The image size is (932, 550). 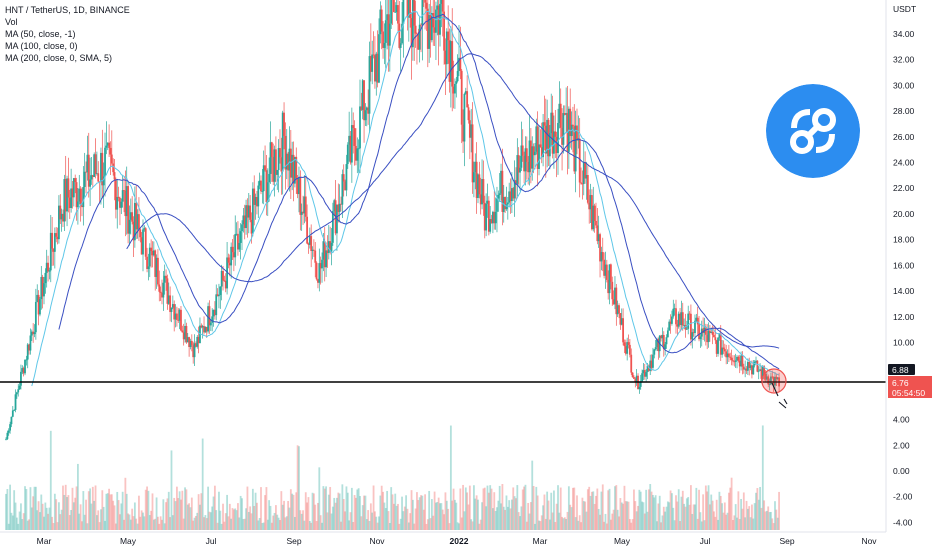 I want to click on time-axis: Mar May Jul Sep Nov 2022 Mar May Jul Sep Nov, so click(x=443, y=538).